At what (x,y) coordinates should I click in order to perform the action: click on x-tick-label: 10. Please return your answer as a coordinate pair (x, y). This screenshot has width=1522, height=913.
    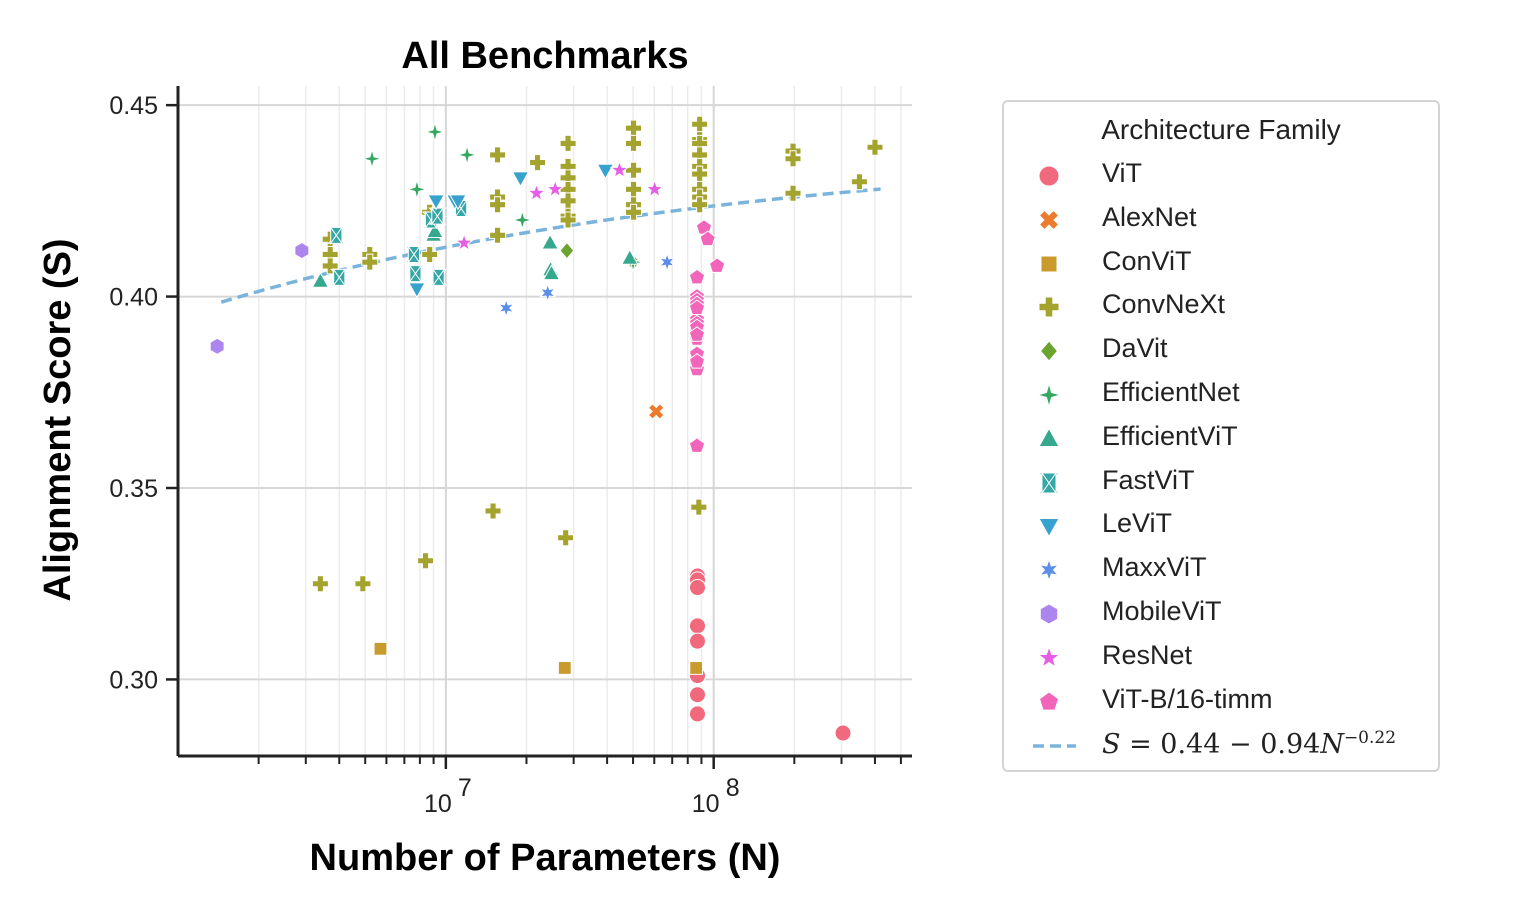
    Looking at the image, I should click on (706, 804).